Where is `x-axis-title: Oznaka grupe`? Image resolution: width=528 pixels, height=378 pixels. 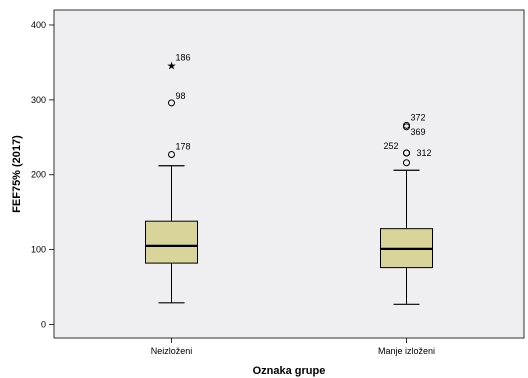 x-axis-title: Oznaka grupe is located at coordinates (289, 371).